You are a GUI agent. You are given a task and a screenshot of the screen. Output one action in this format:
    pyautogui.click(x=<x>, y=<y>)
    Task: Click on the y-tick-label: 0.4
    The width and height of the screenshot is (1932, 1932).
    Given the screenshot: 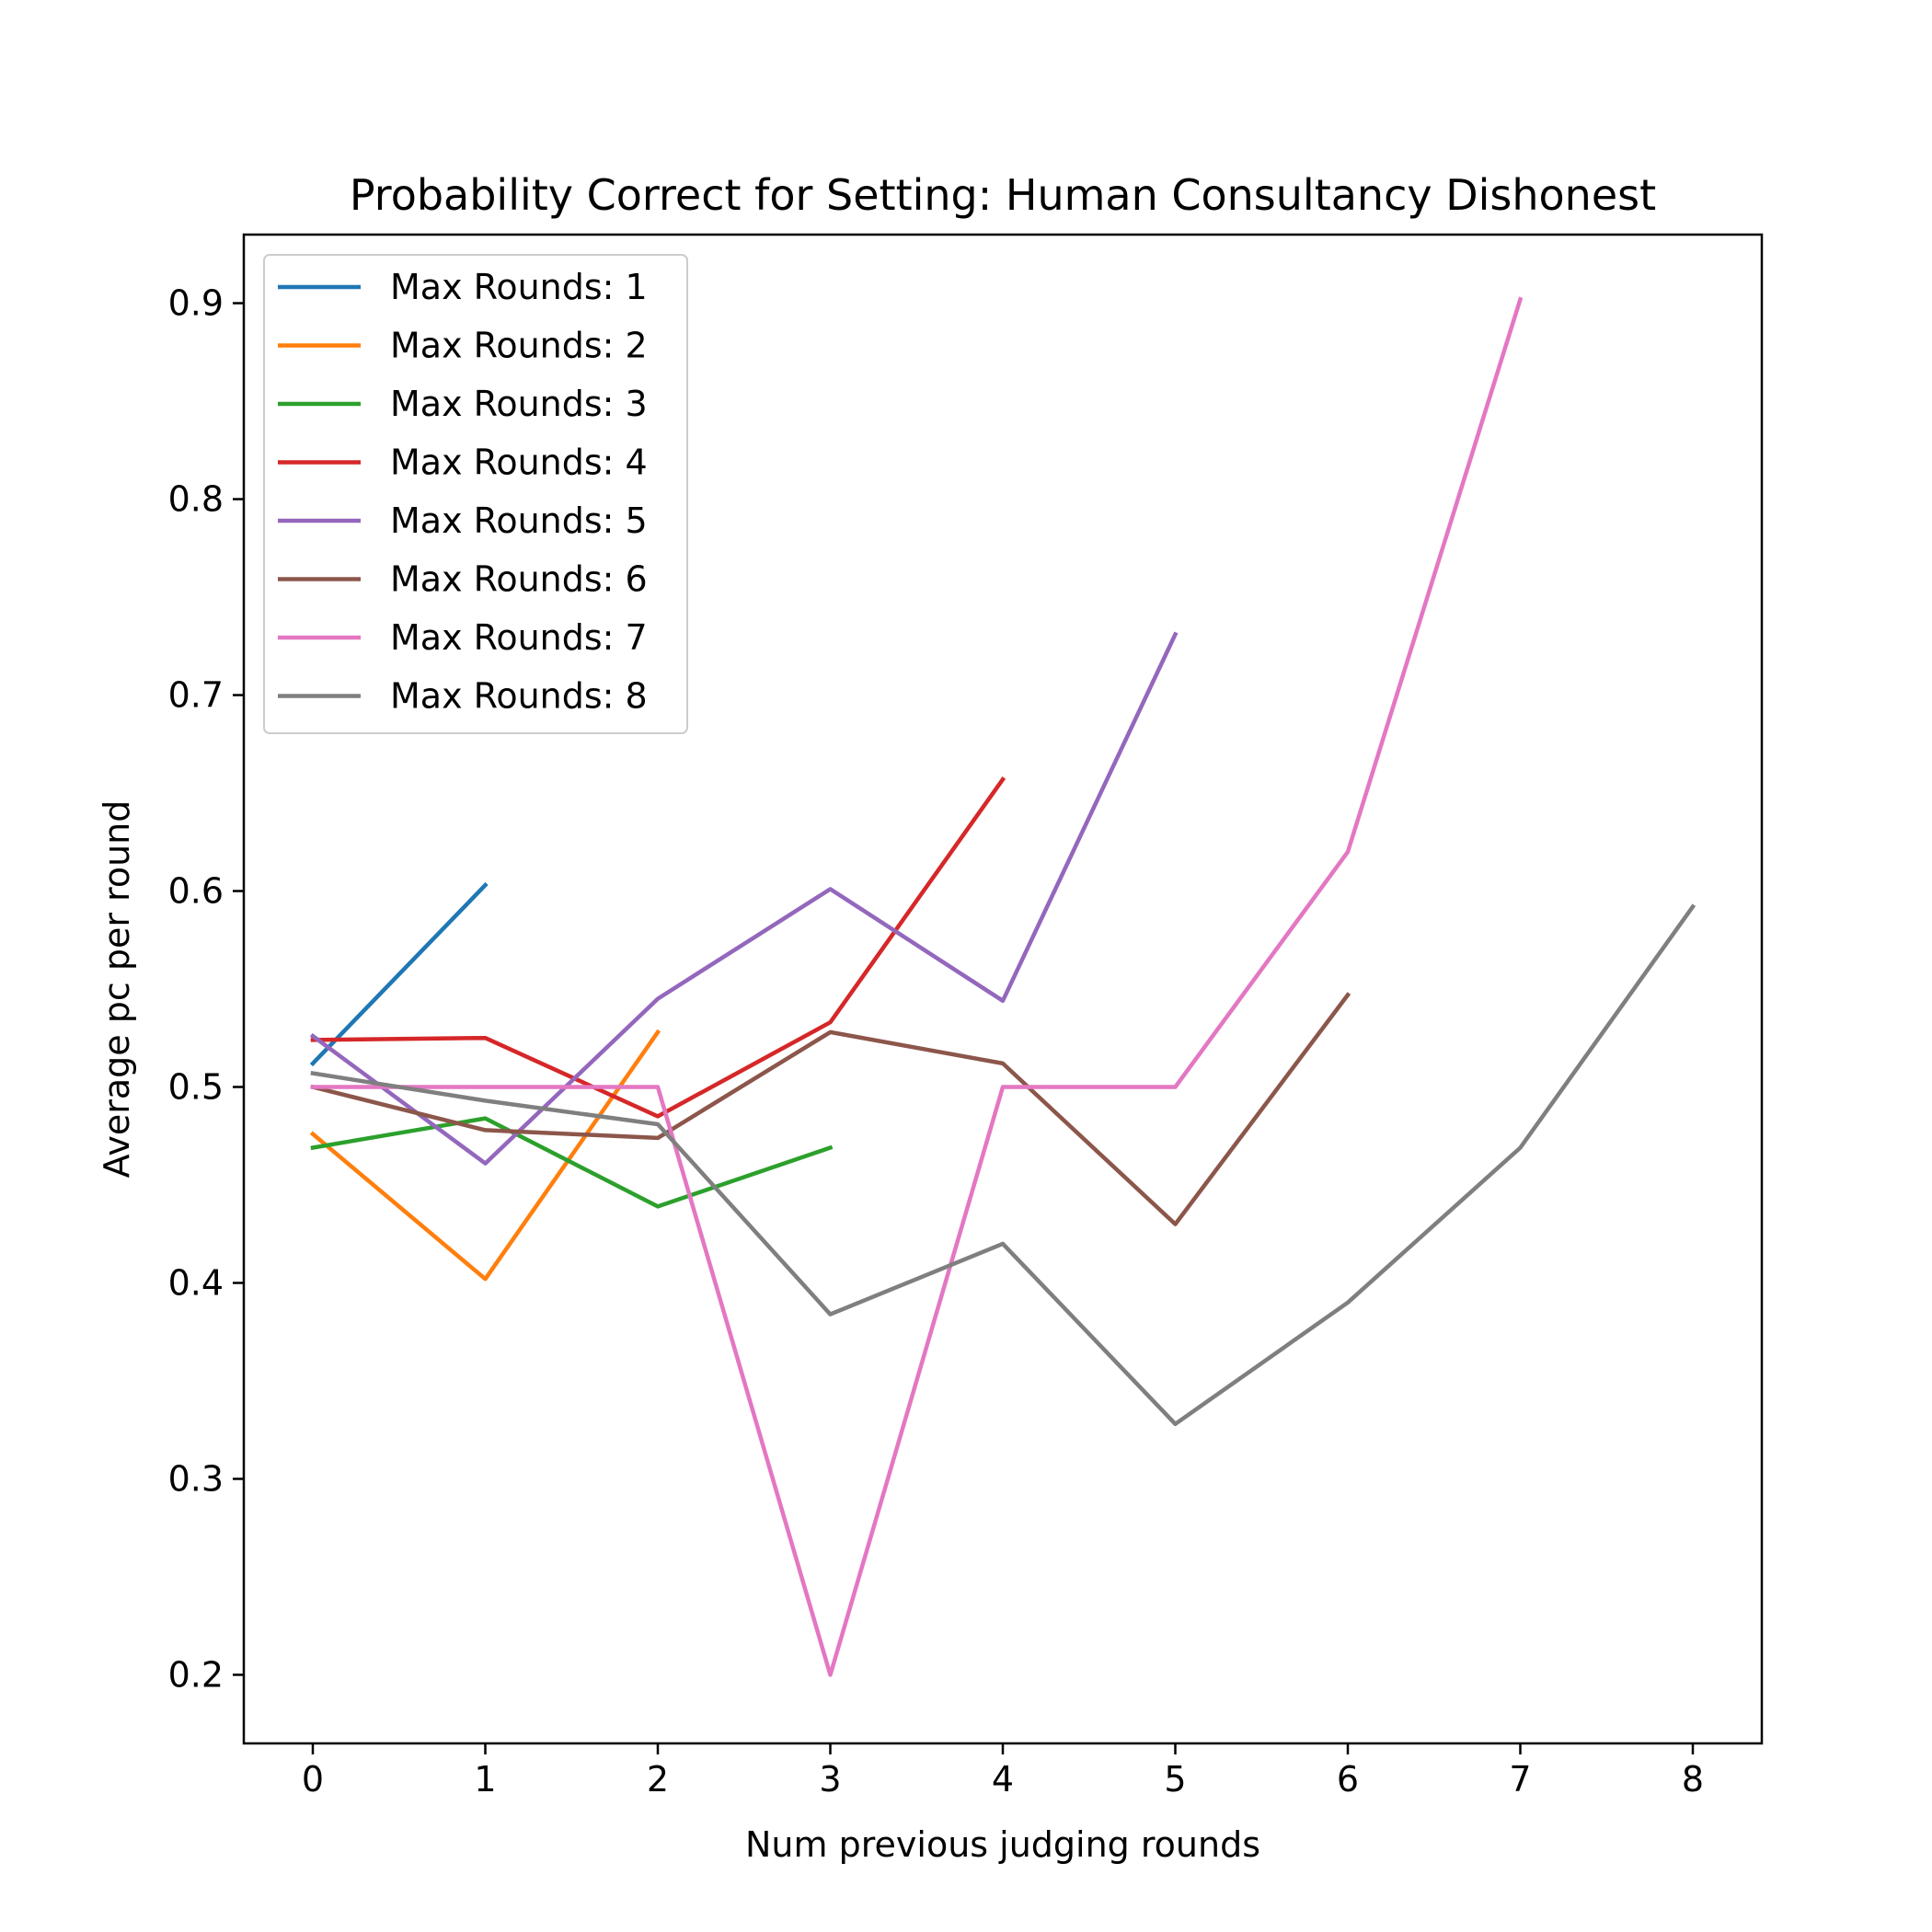 What is the action you would take?
    pyautogui.click(x=196, y=1282)
    